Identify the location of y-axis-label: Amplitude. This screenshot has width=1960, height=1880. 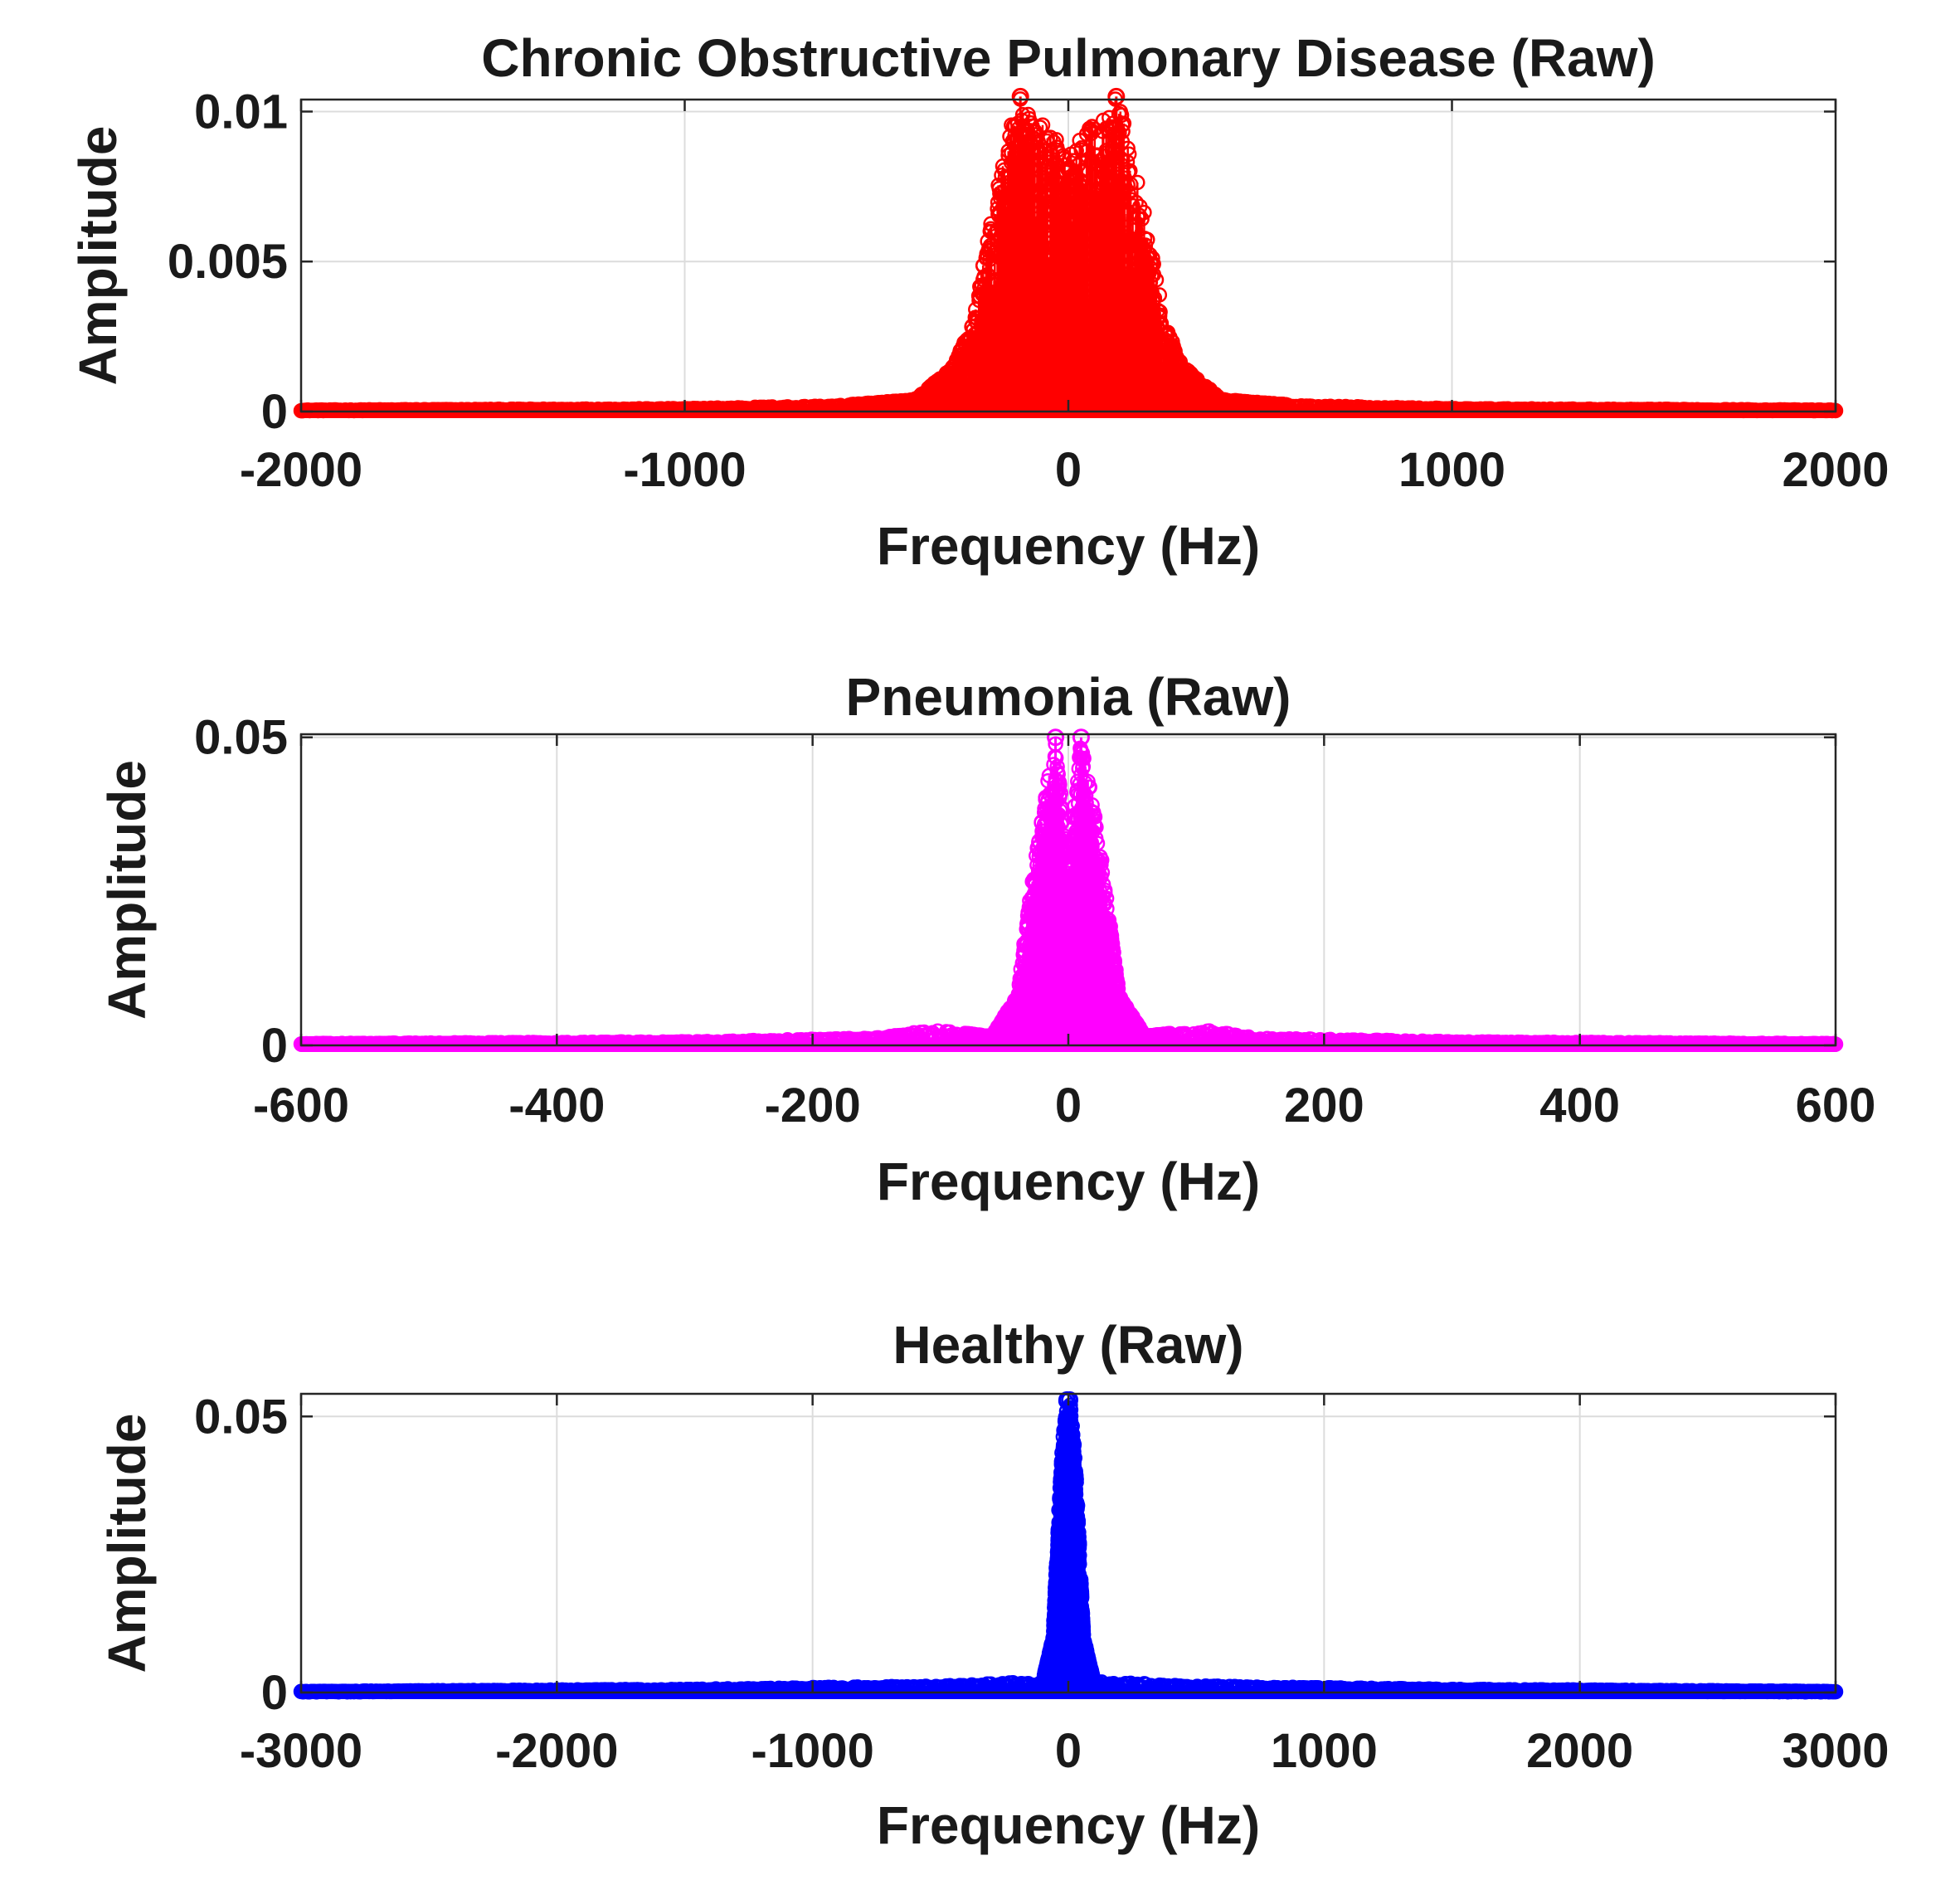
(98, 256).